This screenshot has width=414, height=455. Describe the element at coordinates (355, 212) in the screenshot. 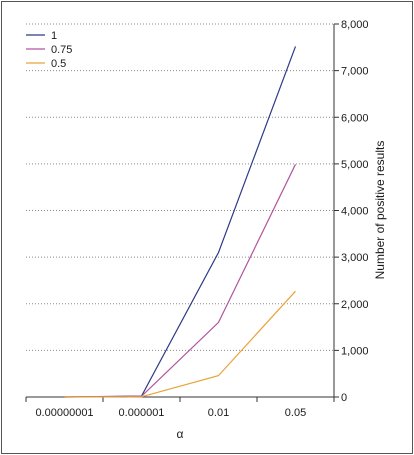

I see `y-tick-label: 4,000` at that location.